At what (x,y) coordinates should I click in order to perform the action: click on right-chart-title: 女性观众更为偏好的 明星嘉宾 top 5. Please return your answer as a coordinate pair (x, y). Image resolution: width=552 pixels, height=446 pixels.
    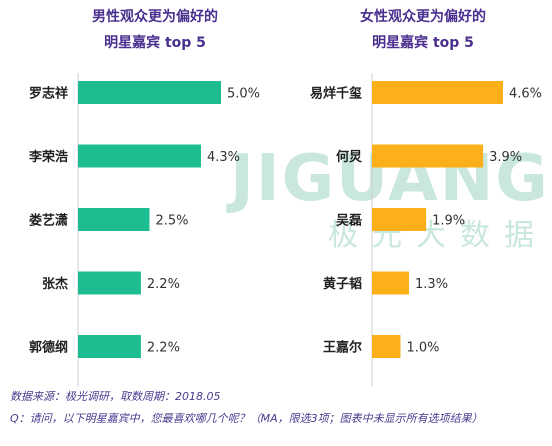
    Looking at the image, I should click on (423, 30).